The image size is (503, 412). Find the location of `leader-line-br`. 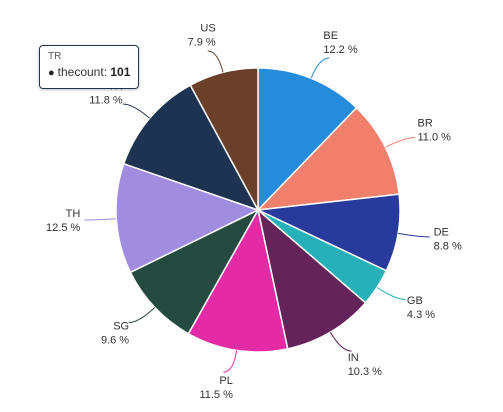

leader-line-br is located at coordinates (400, 142).